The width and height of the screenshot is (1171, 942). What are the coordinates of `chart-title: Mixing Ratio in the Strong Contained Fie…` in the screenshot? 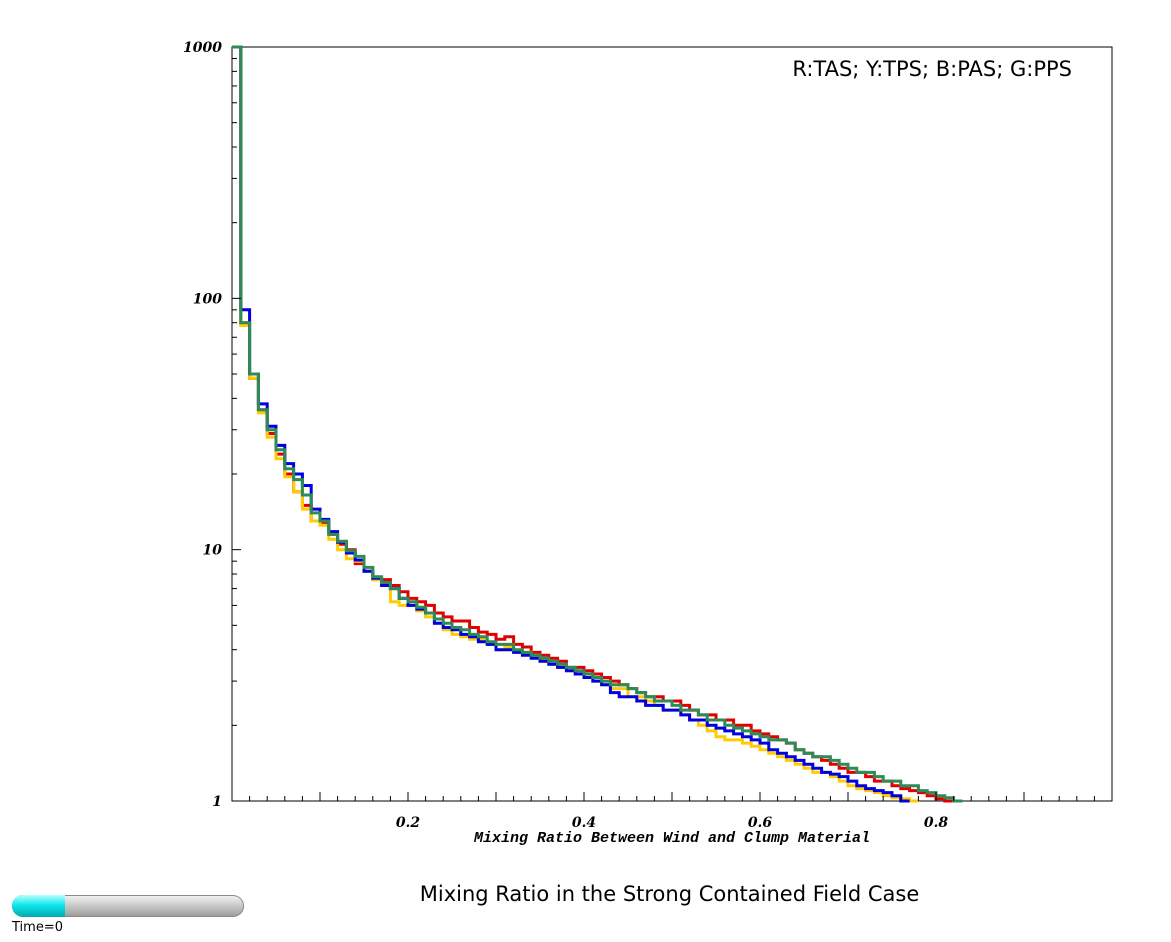 It's located at (585, 894).